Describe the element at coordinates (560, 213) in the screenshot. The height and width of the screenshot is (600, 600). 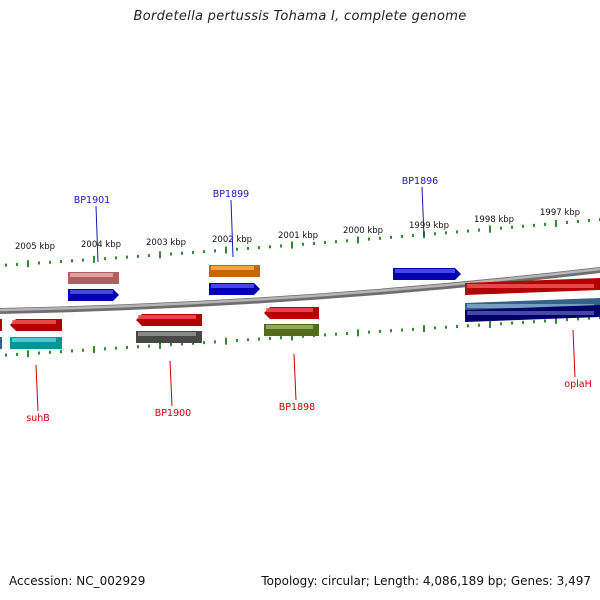
I see `kbp-label: 1997 kbp` at that location.